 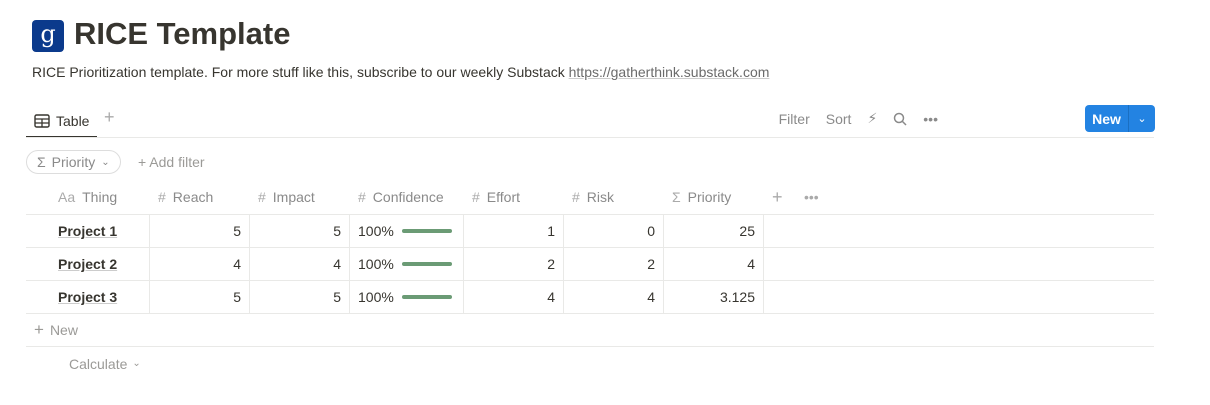 I want to click on row-title: Project 3, so click(x=88, y=297).